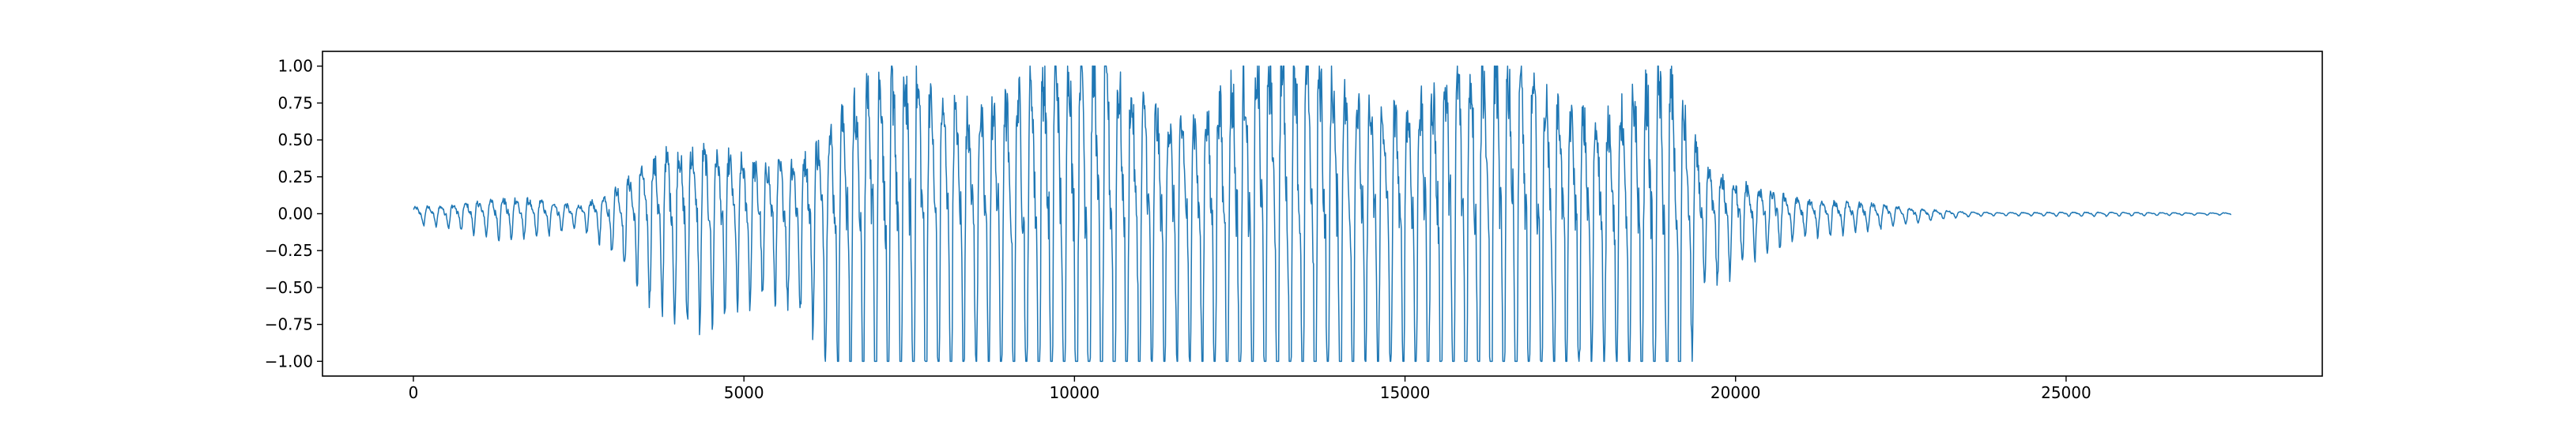 This screenshot has height=429, width=2576. I want to click on x-axis: 0 5000 10000 15000 20000 25000, so click(1250, 389).